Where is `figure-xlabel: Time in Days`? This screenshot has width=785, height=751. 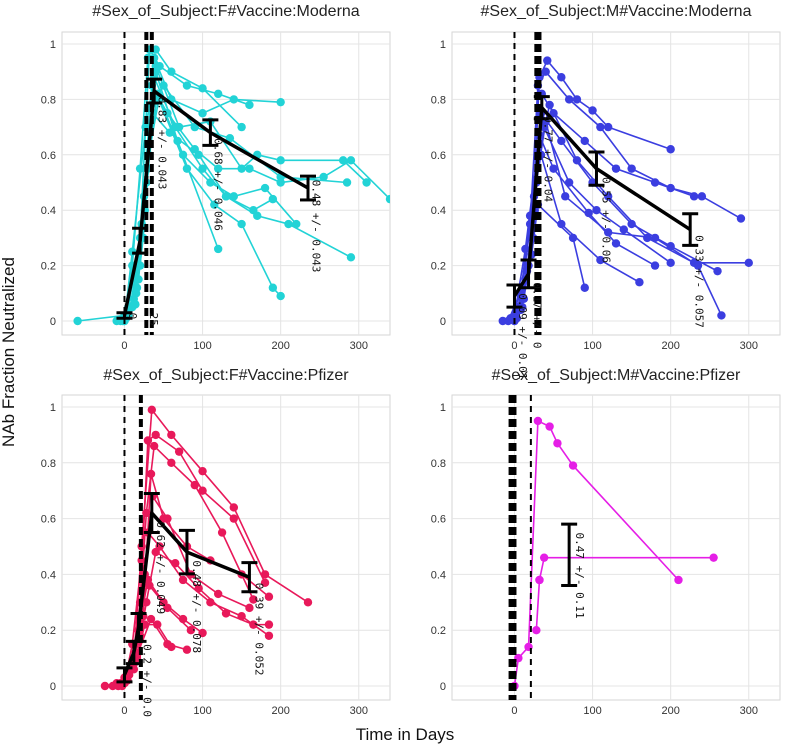
figure-xlabel: Time in Days is located at coordinates (405, 734).